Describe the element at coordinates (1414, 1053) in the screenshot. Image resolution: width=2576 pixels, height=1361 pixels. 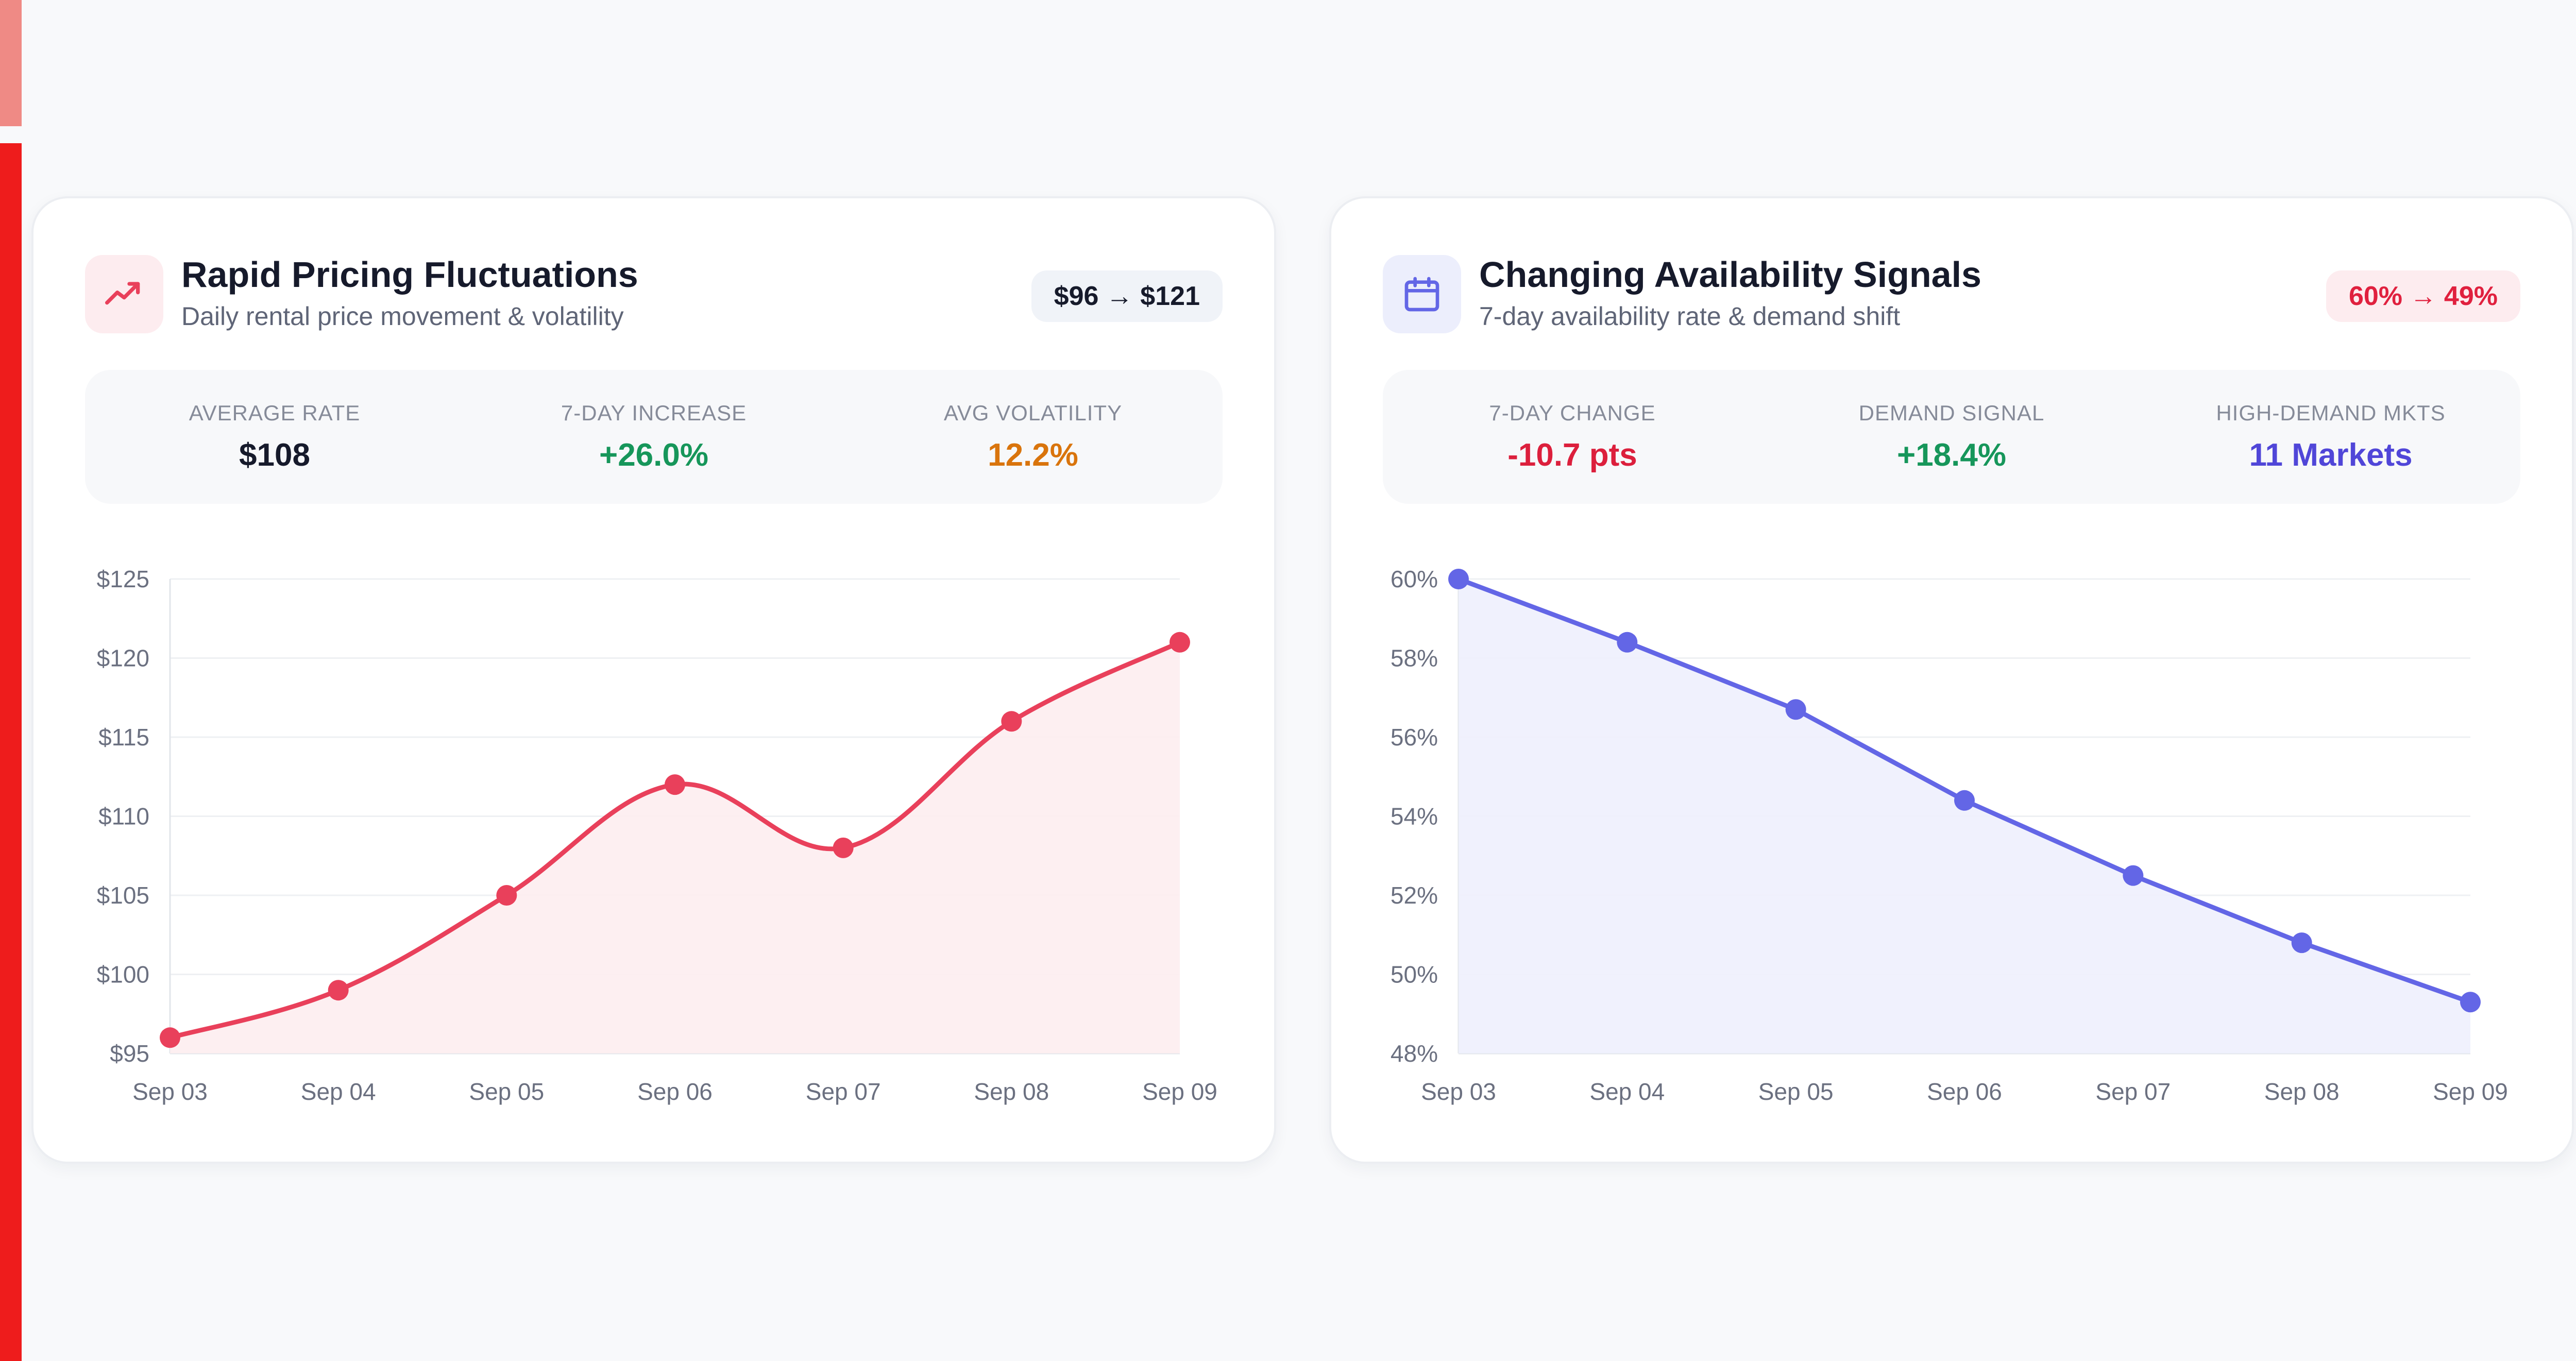
I see `y-tick-label: 48%` at that location.